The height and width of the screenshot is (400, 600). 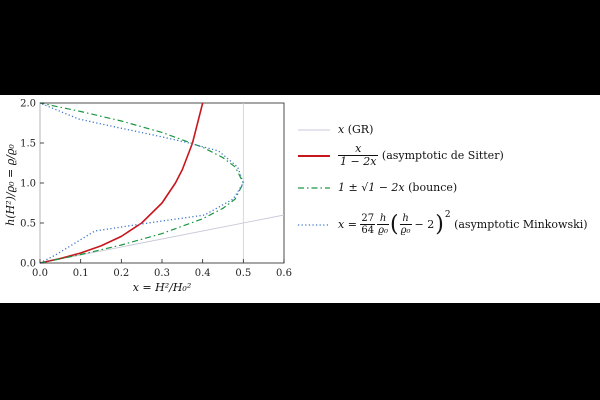 What do you see at coordinates (40, 273) in the screenshot?
I see `x-tick-label-0: 0.0` at bounding box center [40, 273].